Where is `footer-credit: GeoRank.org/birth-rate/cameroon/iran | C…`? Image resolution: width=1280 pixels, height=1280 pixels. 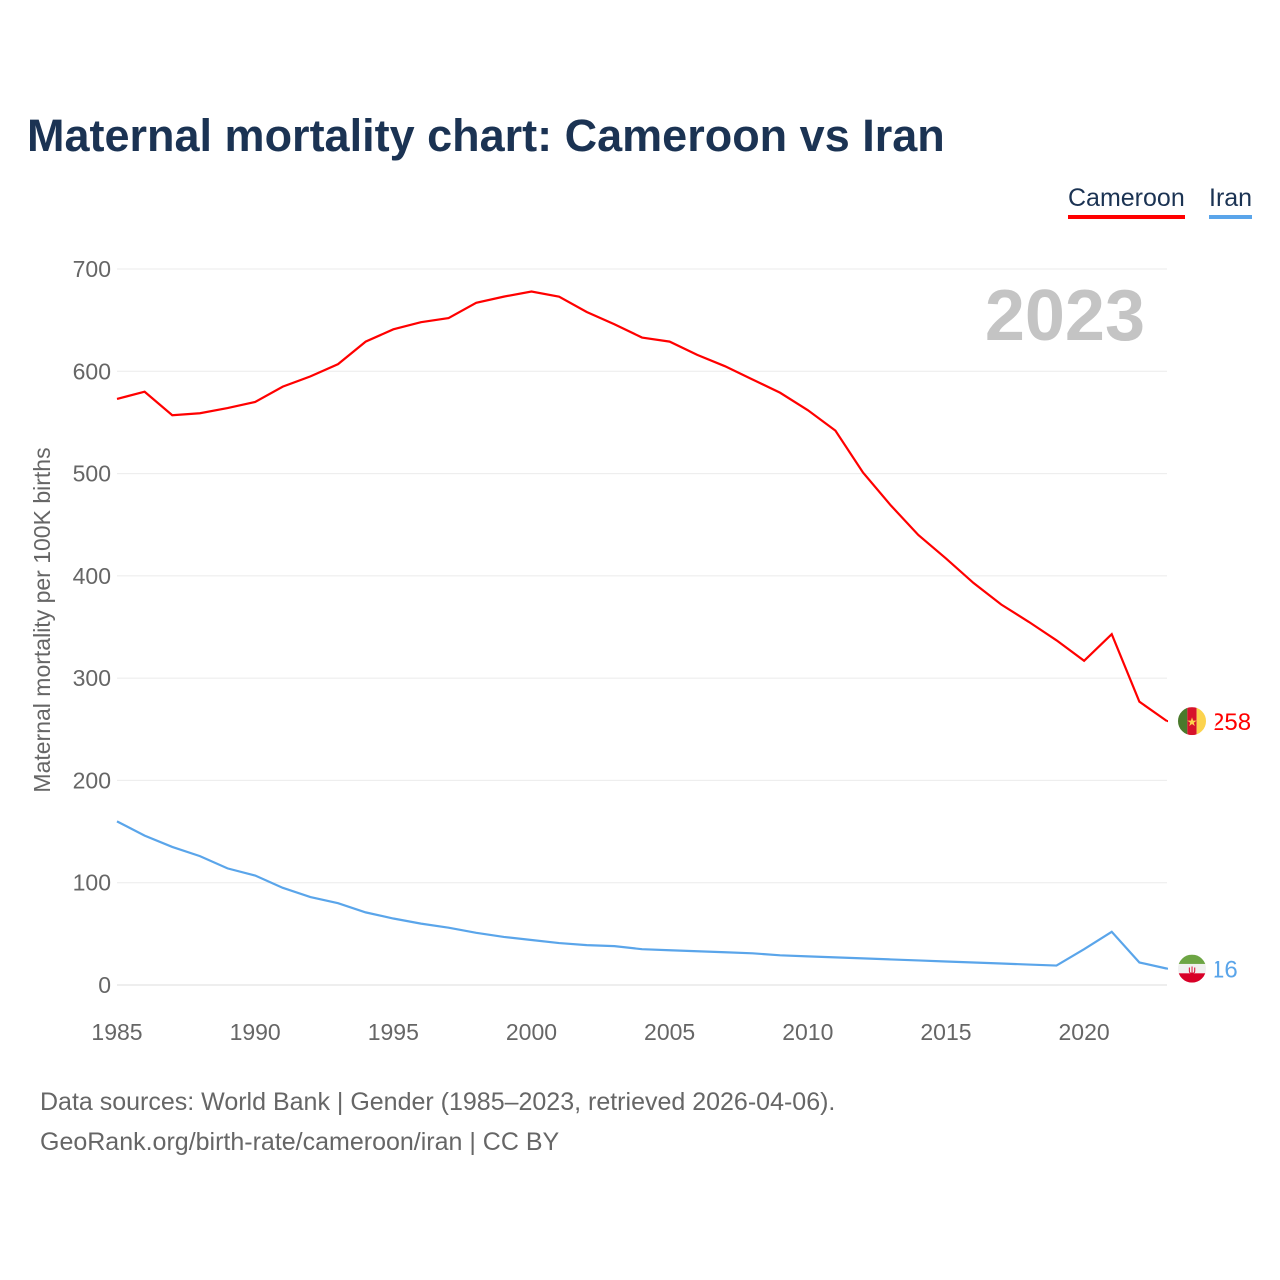
footer-credit: GeoRank.org/birth-rate/cameroon/iran | C… is located at coordinates (300, 1142).